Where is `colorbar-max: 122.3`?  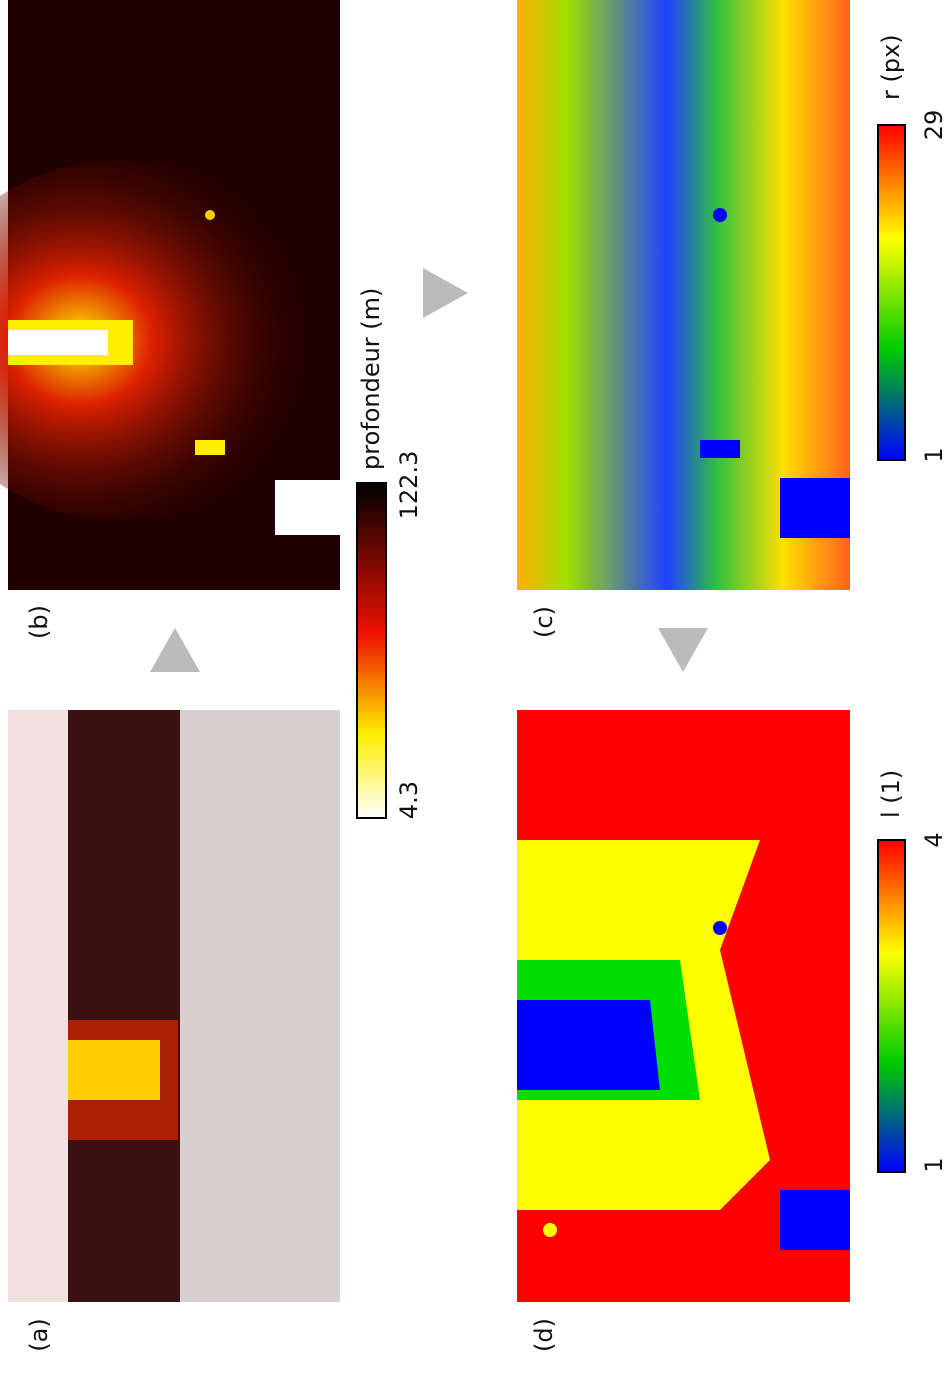 colorbar-max: 122.3 is located at coordinates (409, 485).